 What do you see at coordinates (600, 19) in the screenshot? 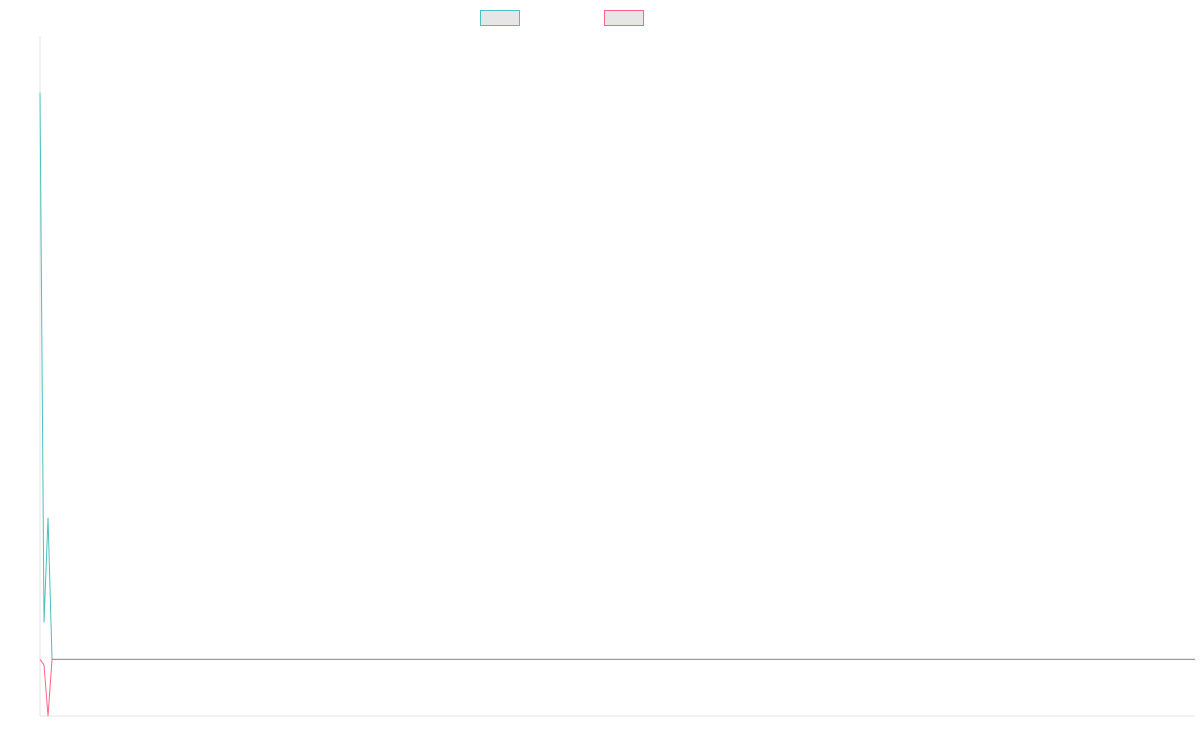
I see `chart-legend` at bounding box center [600, 19].